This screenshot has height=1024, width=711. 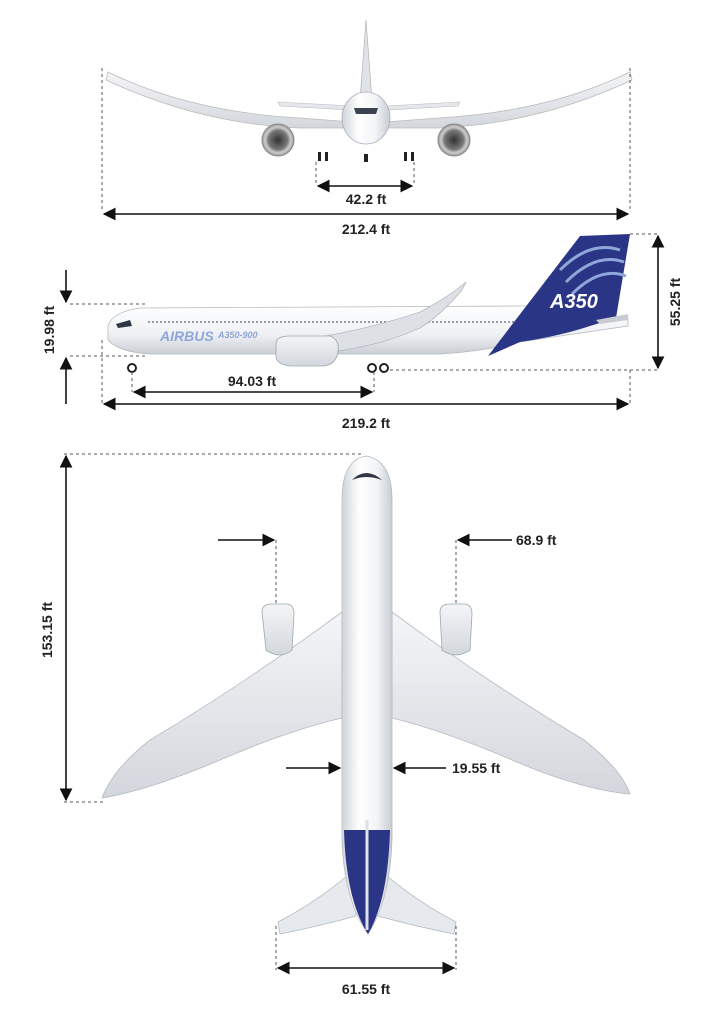 I want to click on front-right-engine, so click(x=454, y=140).